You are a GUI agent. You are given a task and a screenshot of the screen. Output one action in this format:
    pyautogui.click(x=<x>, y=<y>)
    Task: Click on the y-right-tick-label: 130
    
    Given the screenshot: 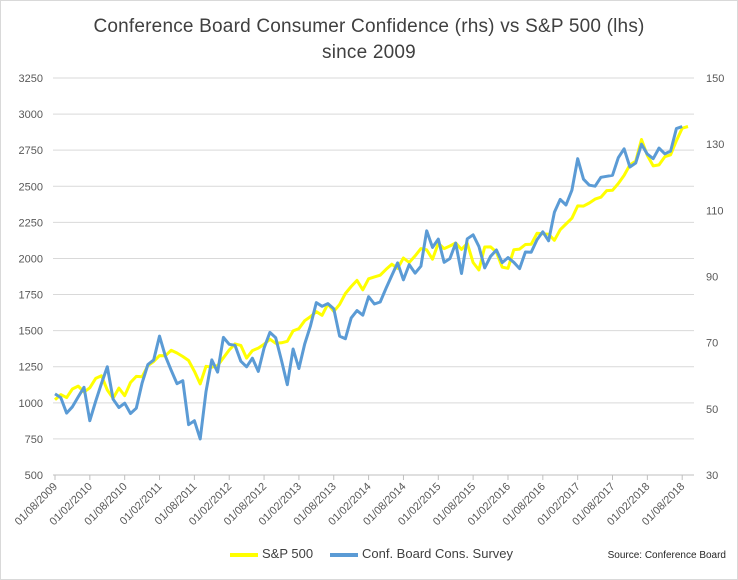 What is the action you would take?
    pyautogui.click(x=715, y=145)
    